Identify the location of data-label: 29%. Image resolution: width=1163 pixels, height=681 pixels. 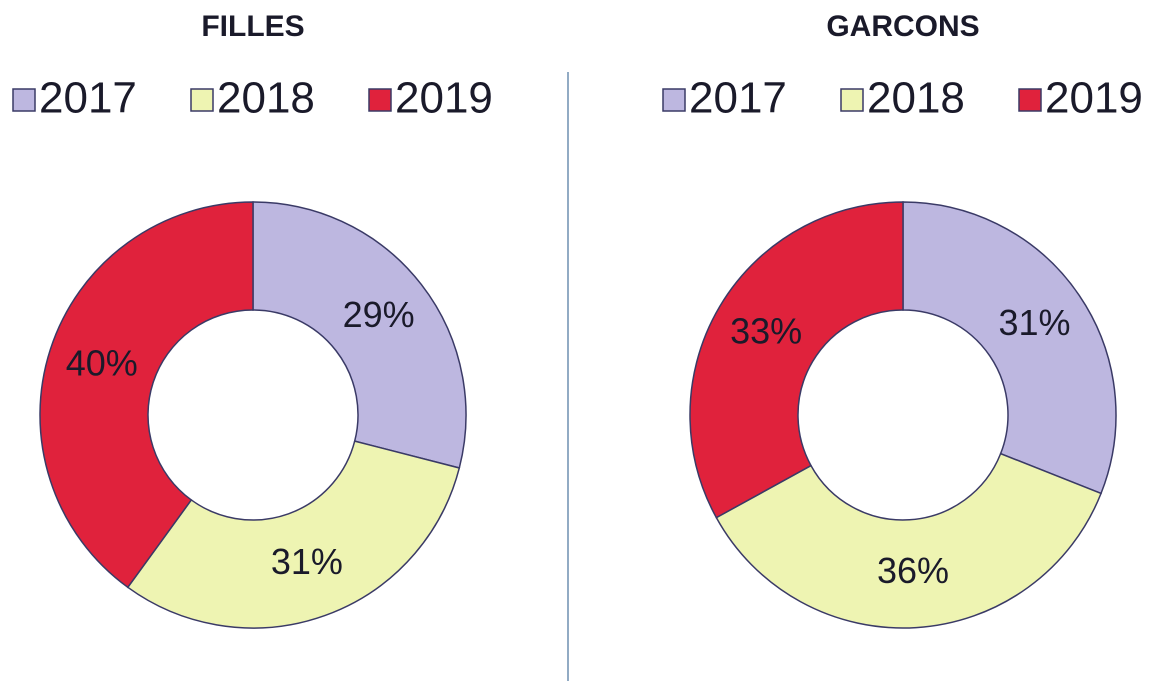
(379, 314).